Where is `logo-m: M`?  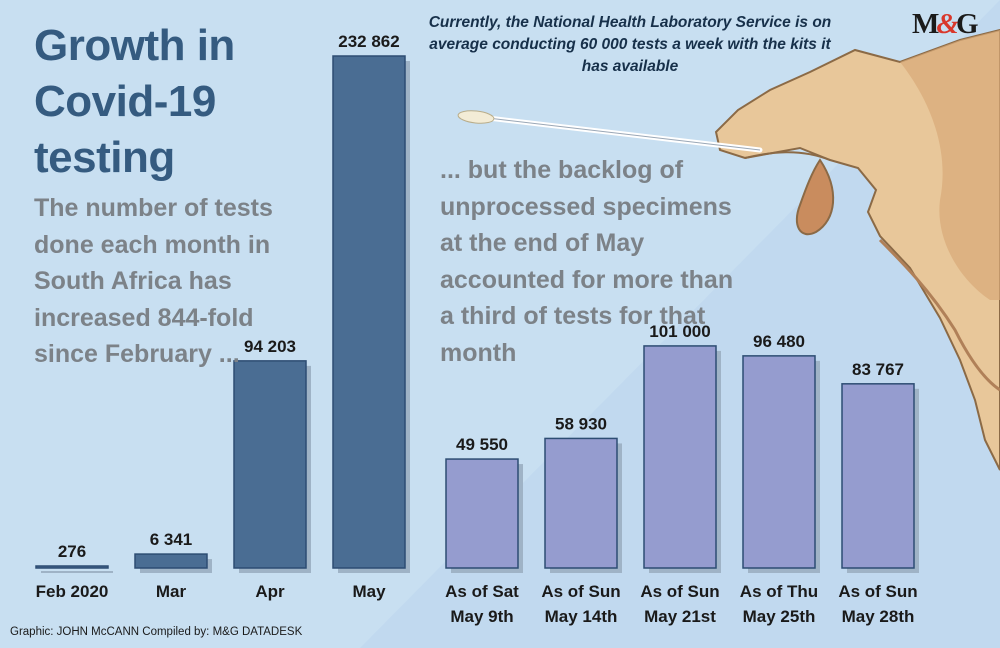 logo-m: M is located at coordinates (925, 24).